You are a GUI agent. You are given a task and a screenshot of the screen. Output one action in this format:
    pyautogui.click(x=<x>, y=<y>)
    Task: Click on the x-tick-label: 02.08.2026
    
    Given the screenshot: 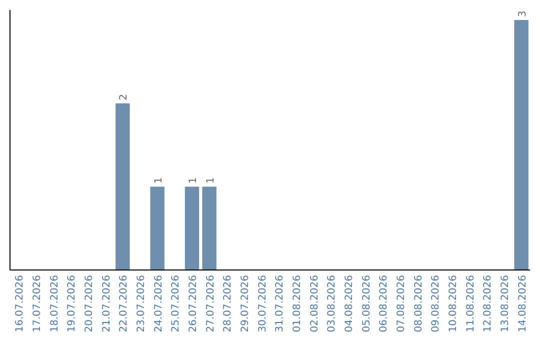 What is the action you would take?
    pyautogui.click(x=314, y=303)
    